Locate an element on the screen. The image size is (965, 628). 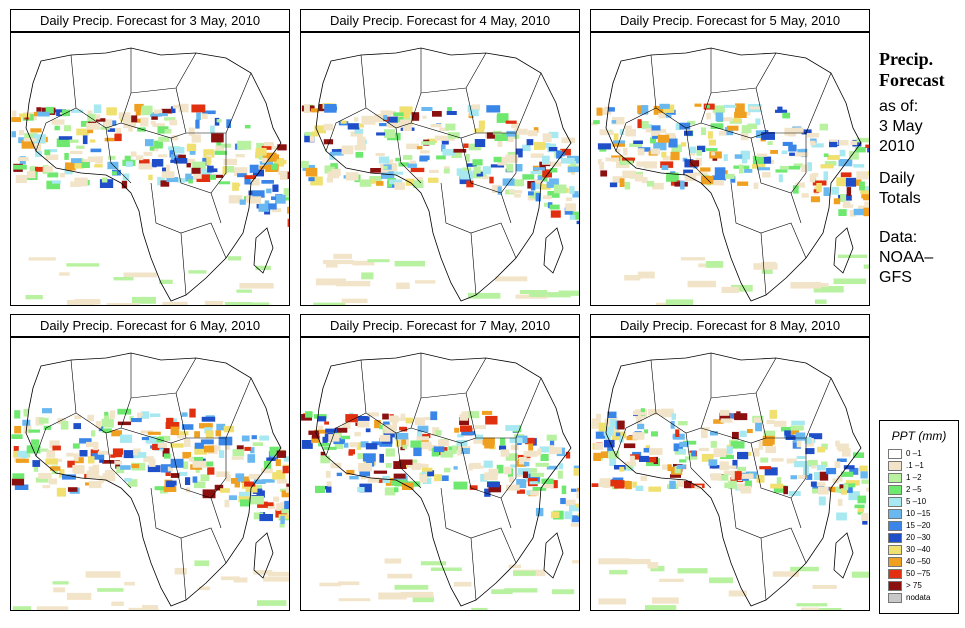
precip-map is located at coordinates (440, 474).